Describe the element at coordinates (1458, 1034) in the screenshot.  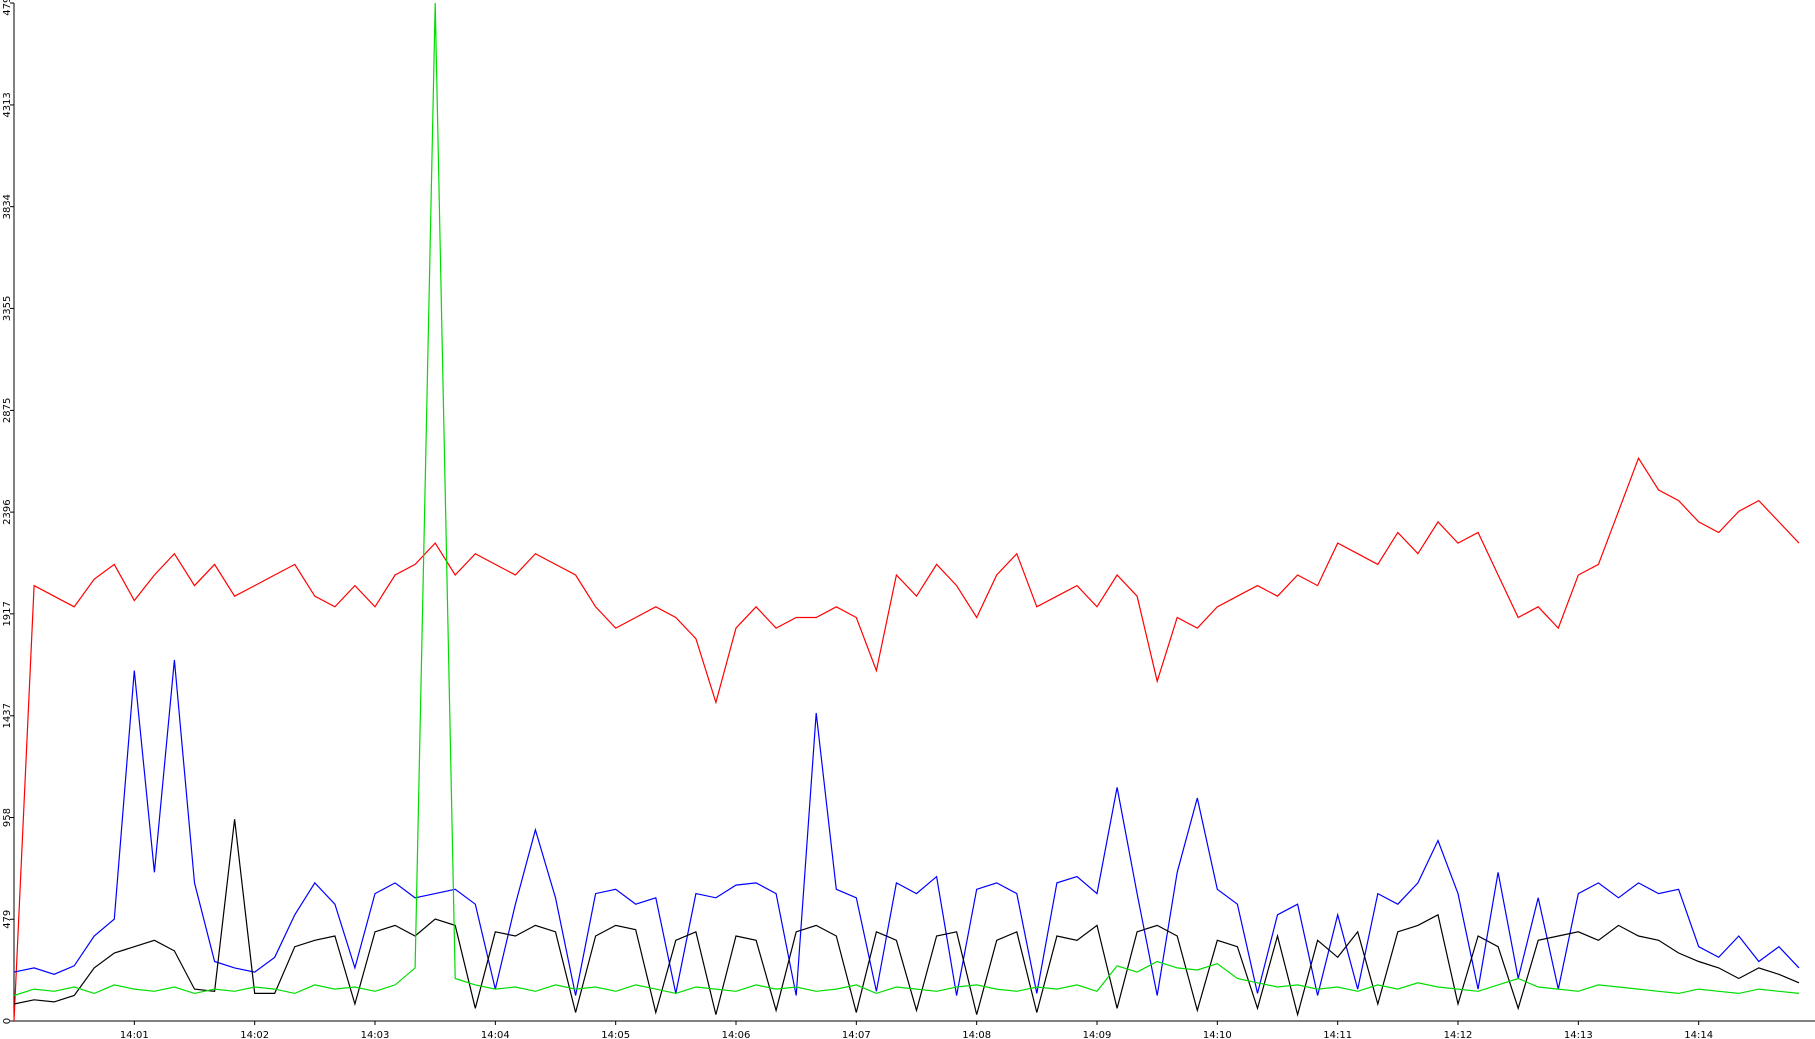
I see `x-tick-label: 14:12` at that location.